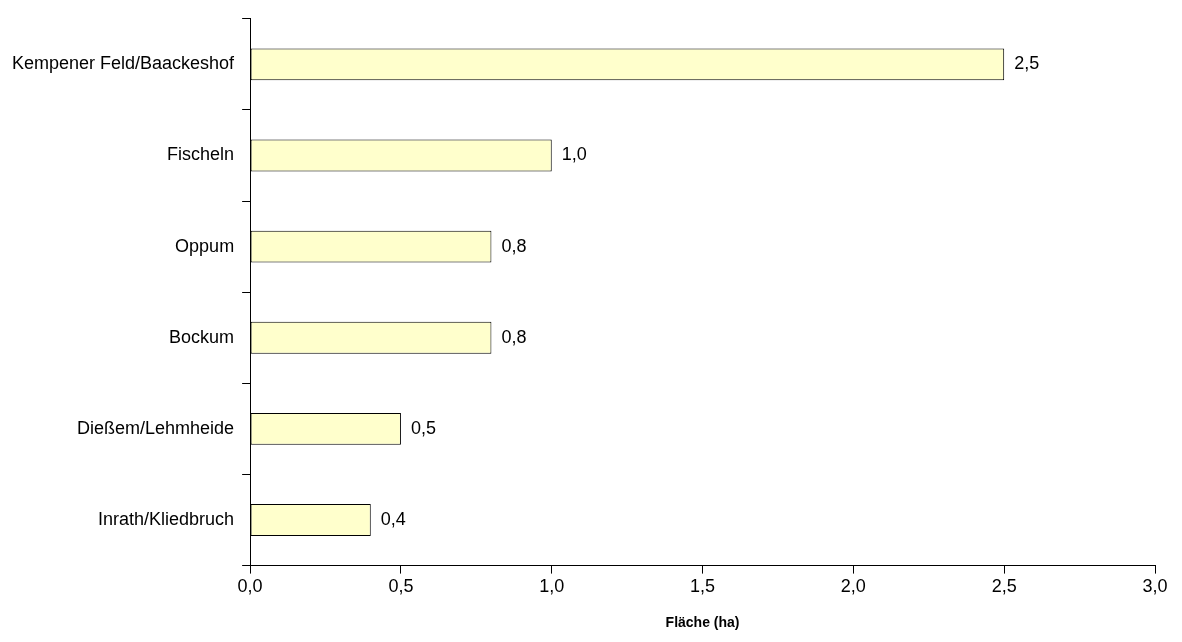 This screenshot has width=1182, height=642. What do you see at coordinates (250, 586) in the screenshot?
I see `x-tick-label: 0,0` at bounding box center [250, 586].